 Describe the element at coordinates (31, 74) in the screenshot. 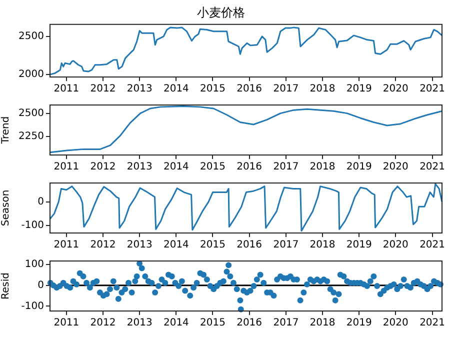

I see `y-tick-label: 2000` at that location.